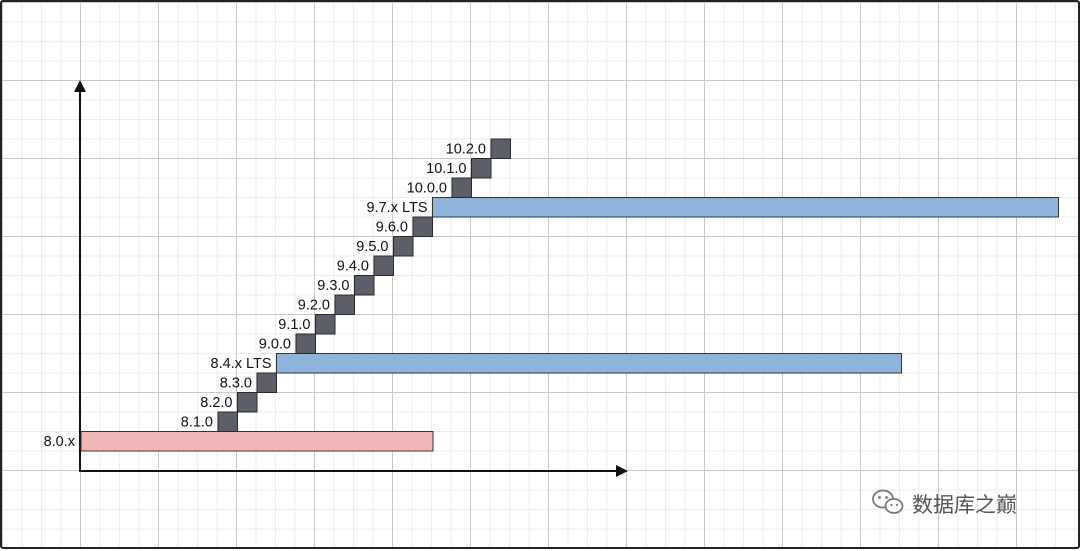 The image size is (1080, 551). What do you see at coordinates (197, 423) in the screenshot?
I see `release-label: 8.1.0` at bounding box center [197, 423].